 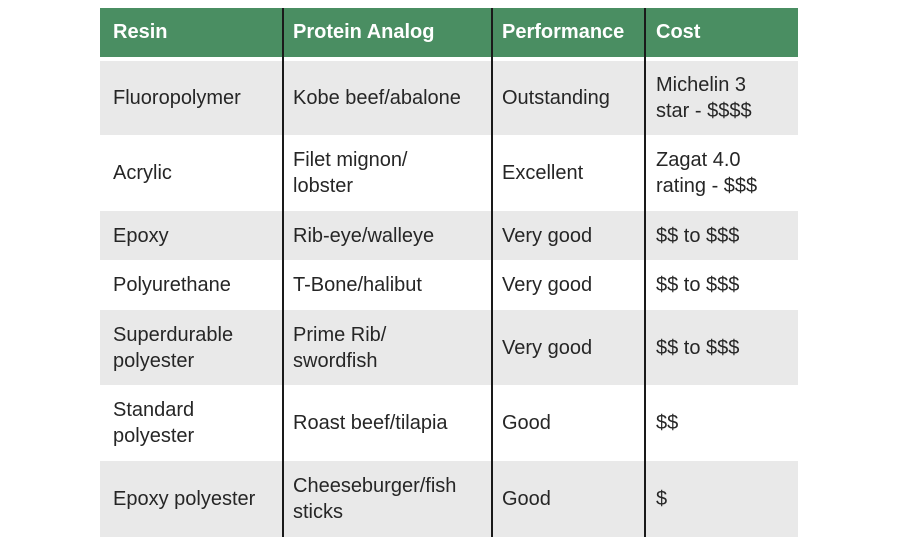 What do you see at coordinates (678, 32) in the screenshot?
I see `header-cell-cost: Cost` at bounding box center [678, 32].